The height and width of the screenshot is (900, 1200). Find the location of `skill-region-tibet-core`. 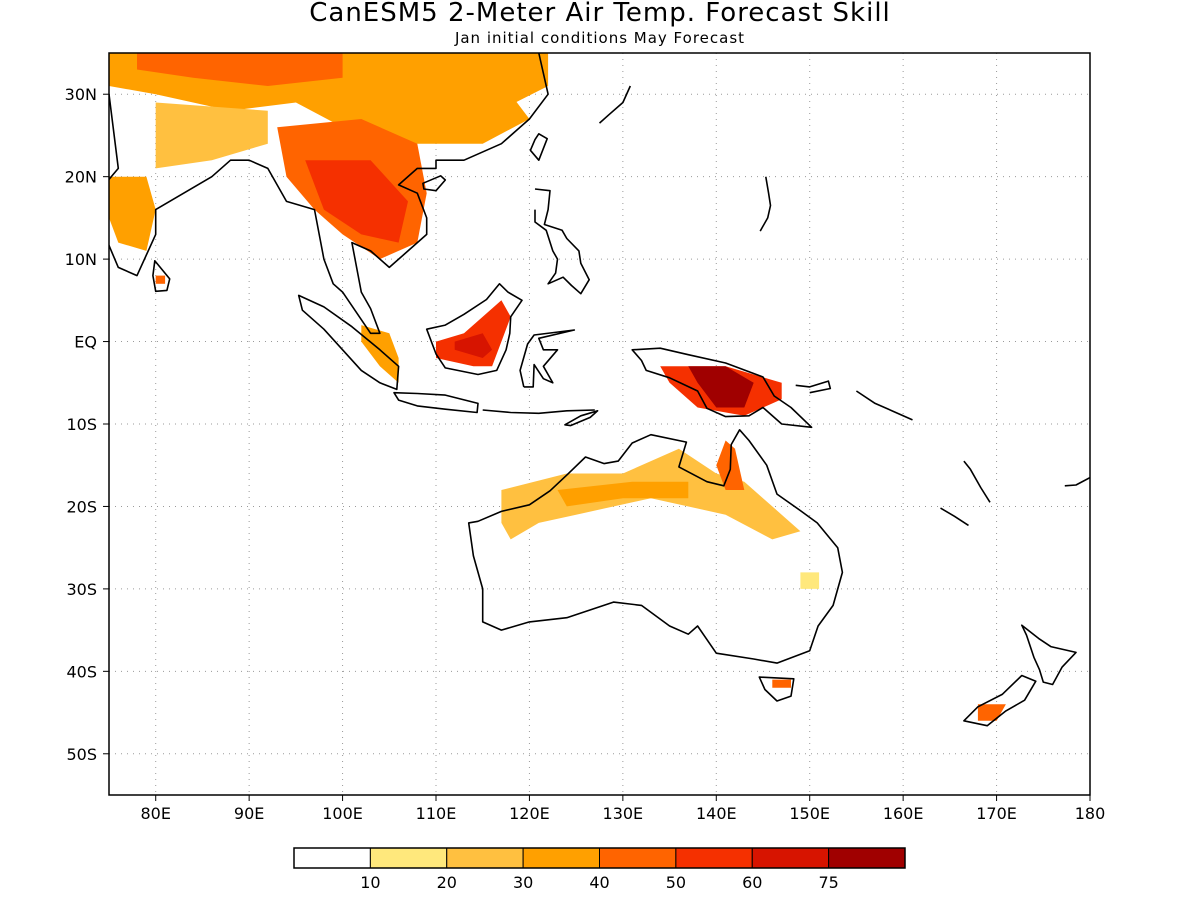

skill-region-tibet-core is located at coordinates (240, 69).